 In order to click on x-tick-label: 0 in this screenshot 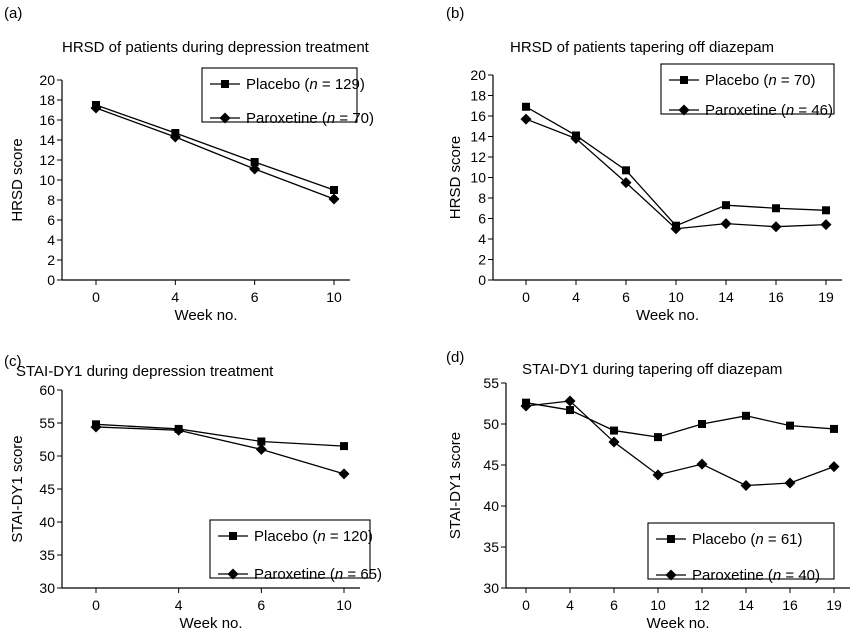, I will do `click(96, 297)`.